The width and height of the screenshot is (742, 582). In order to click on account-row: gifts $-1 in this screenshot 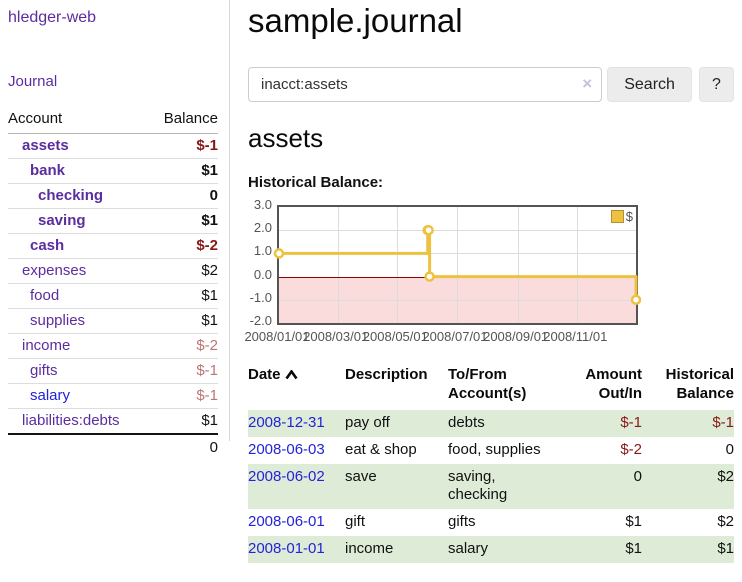, I will do `click(113, 371)`.